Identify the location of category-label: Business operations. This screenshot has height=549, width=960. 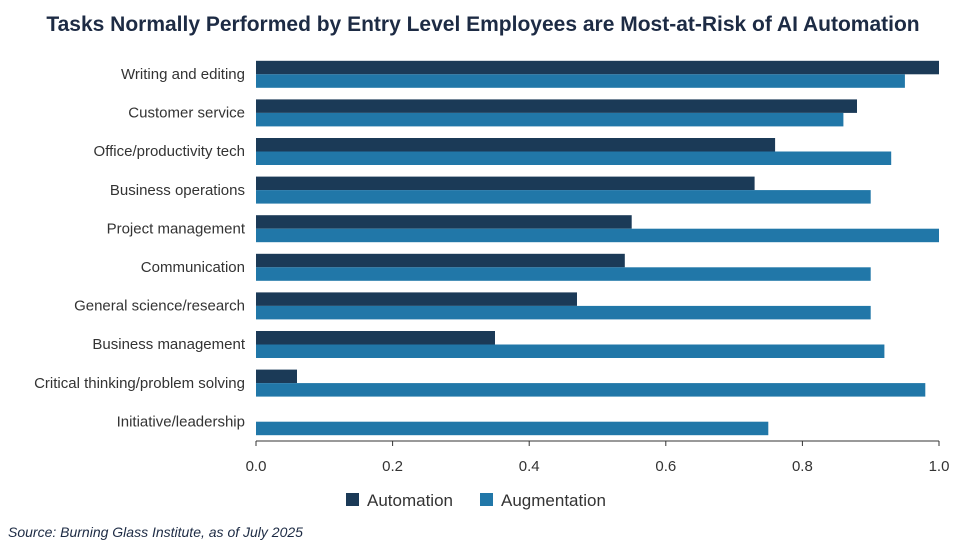
(177, 190).